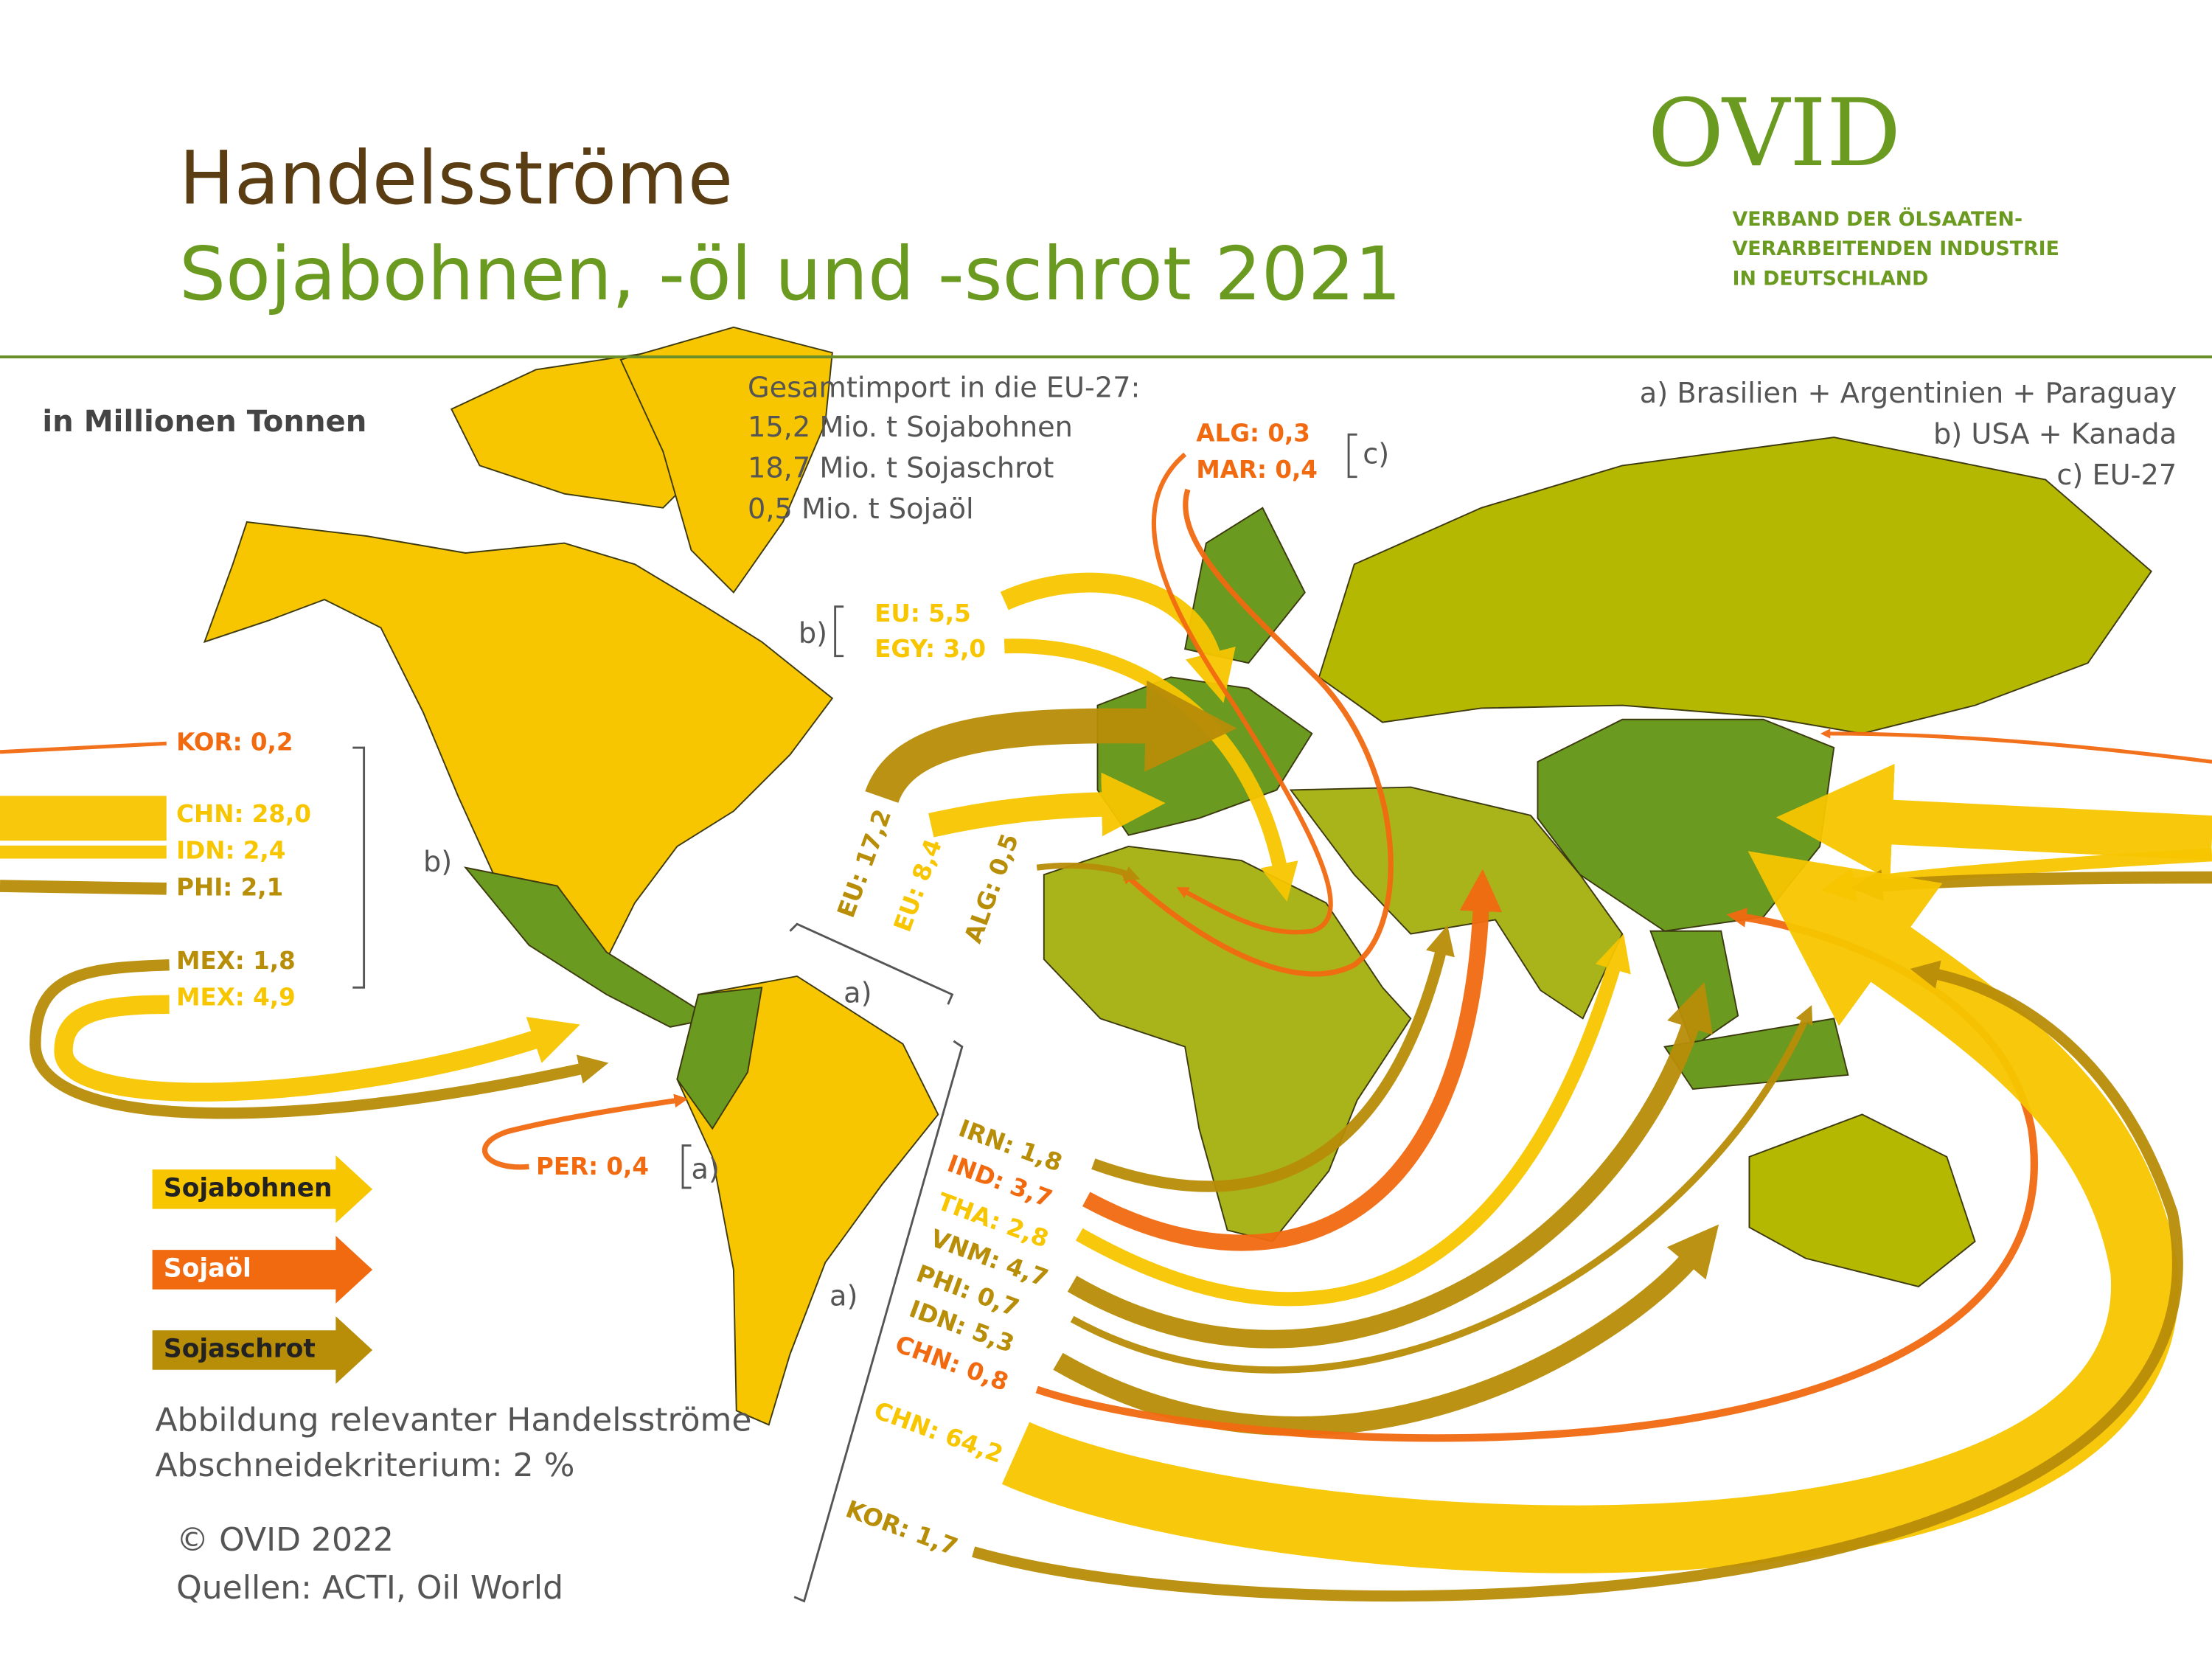  What do you see at coordinates (204, 422) in the screenshot?
I see `unit-label: in Millionen Tonnen` at bounding box center [204, 422].